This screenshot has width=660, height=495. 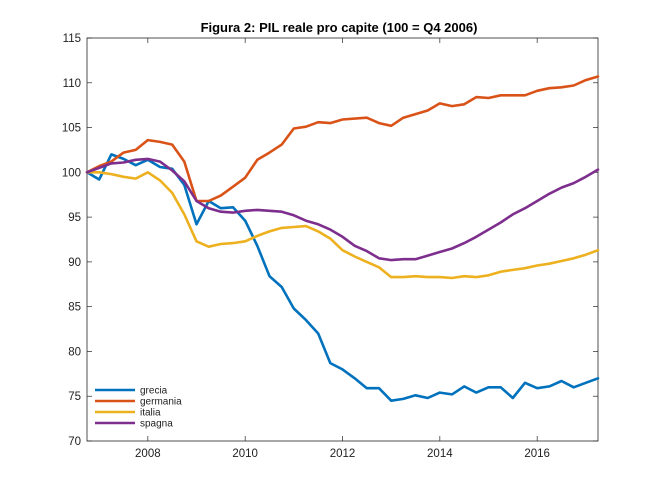 What do you see at coordinates (148, 454) in the screenshot?
I see `x-tick-label: 2008` at bounding box center [148, 454].